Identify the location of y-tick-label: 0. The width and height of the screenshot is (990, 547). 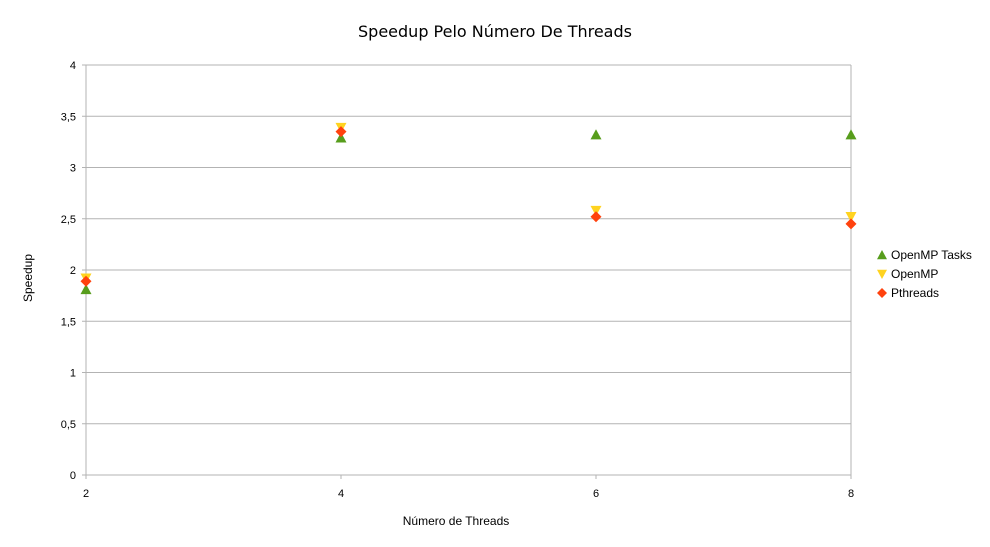
(73, 476).